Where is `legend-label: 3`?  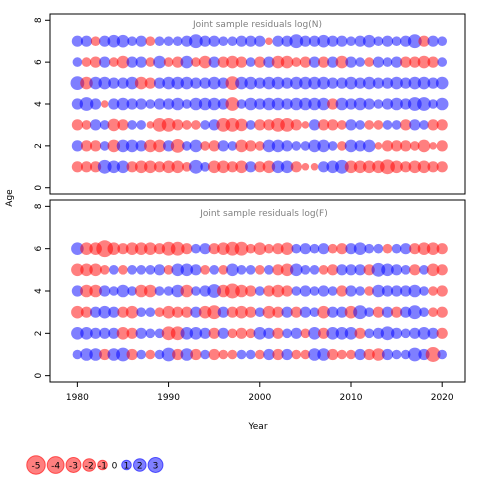 legend-label: 3 is located at coordinates (156, 467).